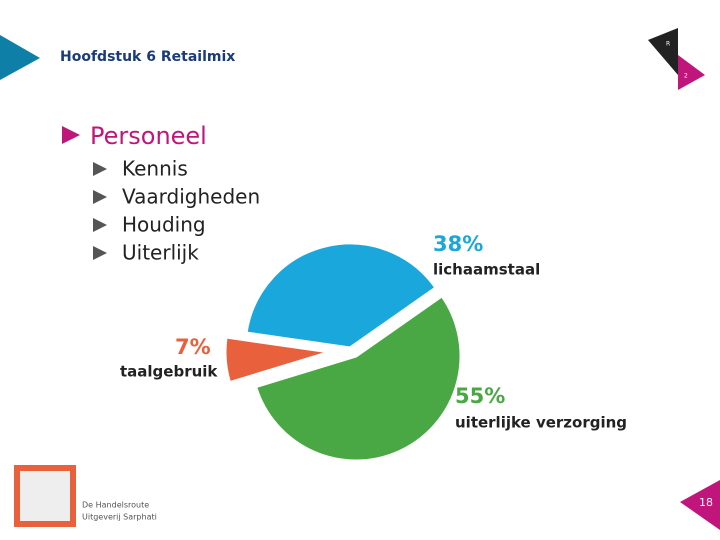 Image resolution: width=720 pixels, height=540 pixels. What do you see at coordinates (119, 517) in the screenshot?
I see `logo-text: Uitgeverij Sarphati` at bounding box center [119, 517].